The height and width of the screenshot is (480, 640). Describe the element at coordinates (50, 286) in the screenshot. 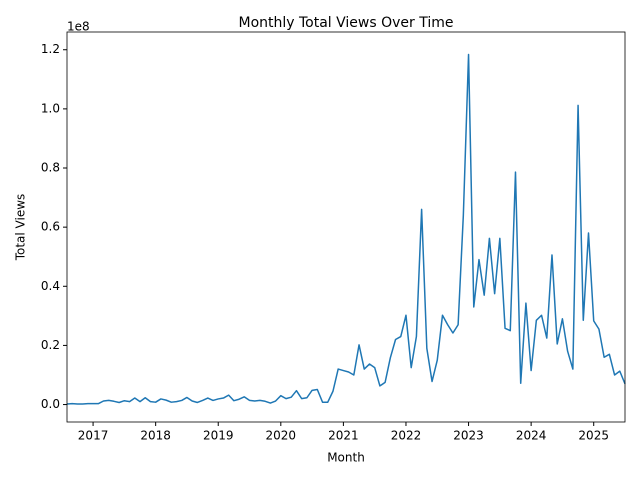

I see `y-tick-label: 0.4` at that location.